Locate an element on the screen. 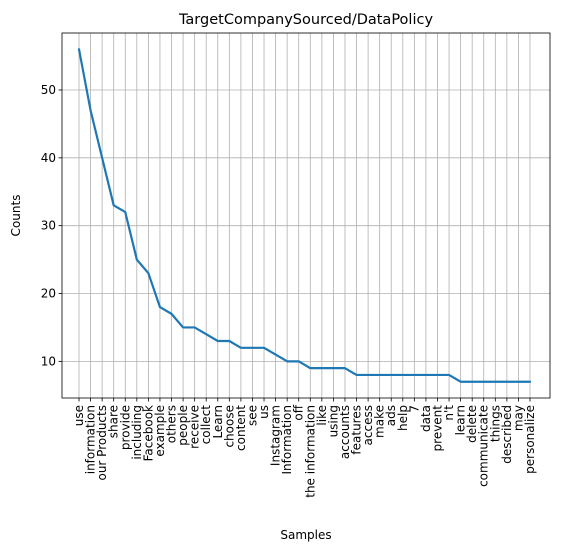 The height and width of the screenshot is (548, 562). x-tick-label: like is located at coordinates (322, 415).